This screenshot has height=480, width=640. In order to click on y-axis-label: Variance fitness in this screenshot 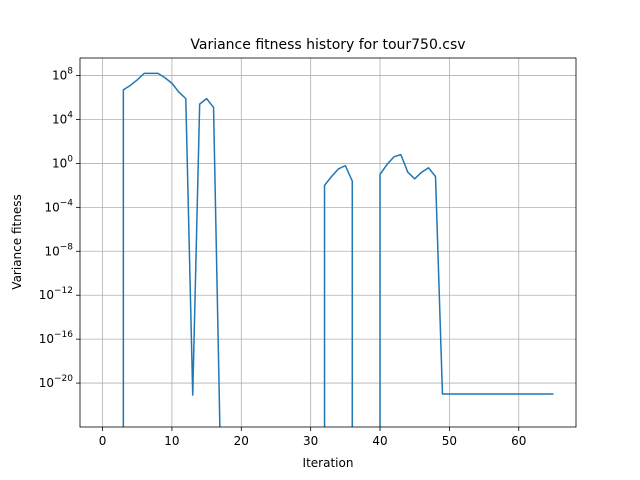, I will do `click(17, 241)`.